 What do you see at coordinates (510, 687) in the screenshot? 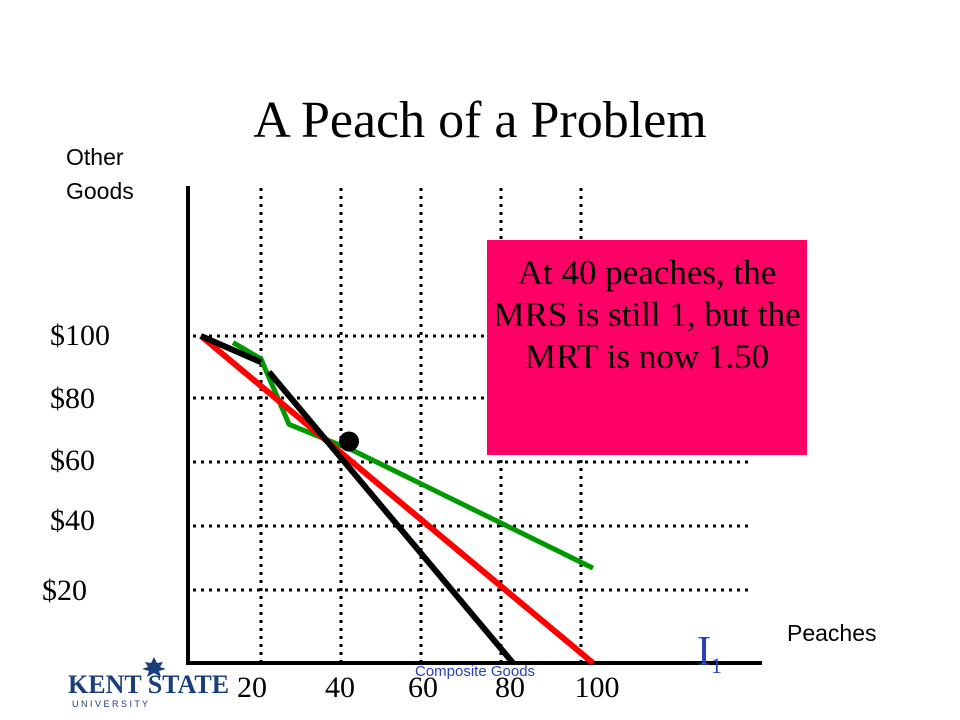
I see `x-tick-80: 80` at bounding box center [510, 687].